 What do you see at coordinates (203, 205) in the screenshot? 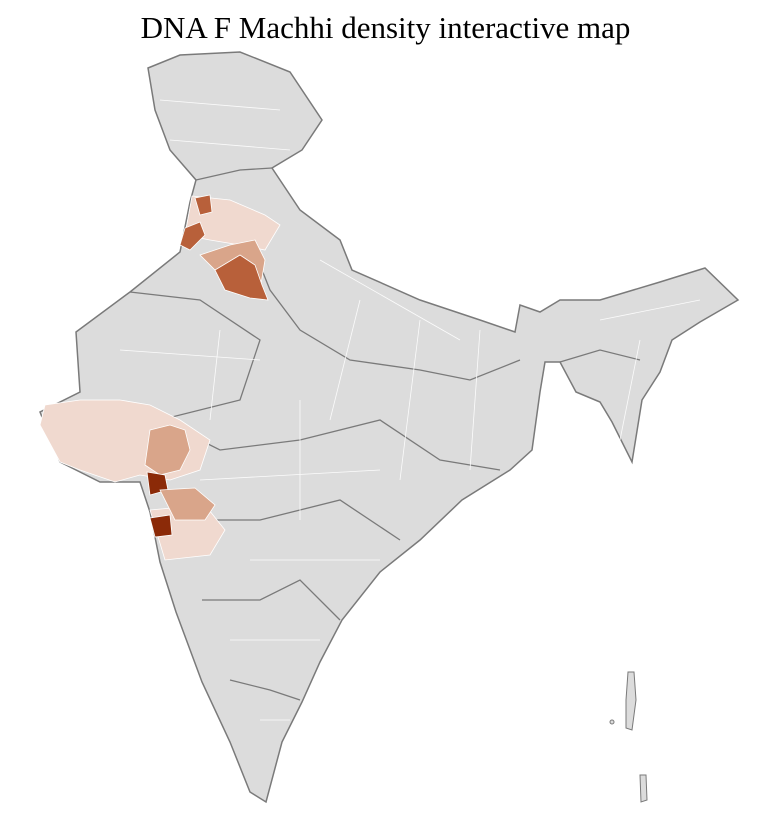
I see `region-punjab-high` at bounding box center [203, 205].